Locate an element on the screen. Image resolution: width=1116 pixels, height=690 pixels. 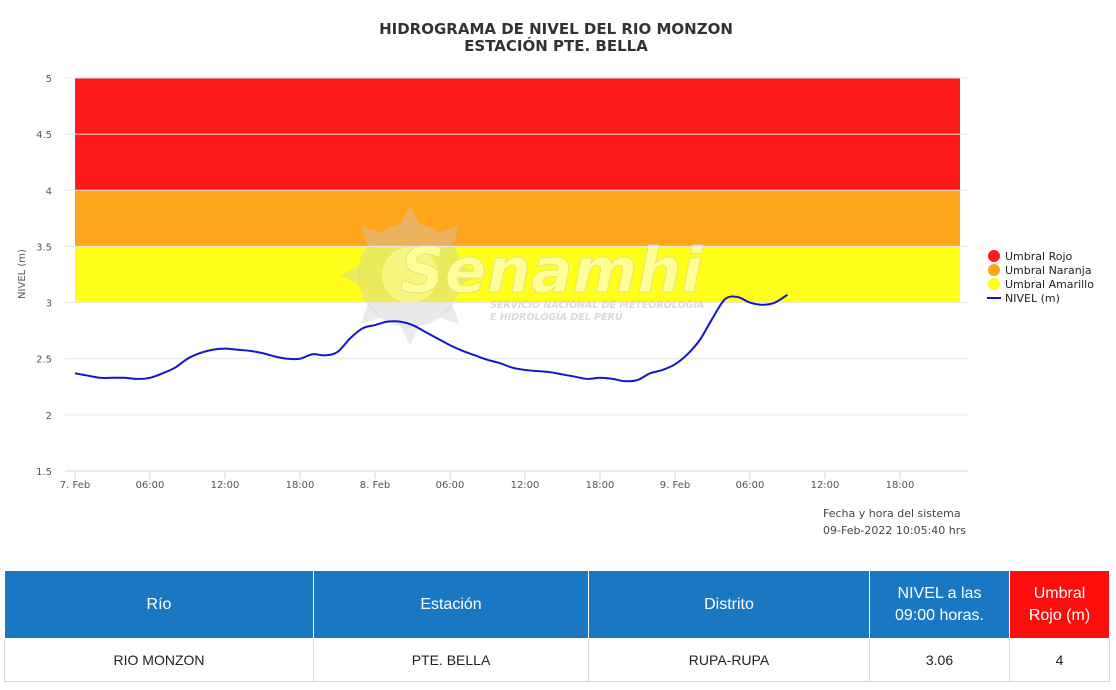
y-tick-label: 1.5 is located at coordinates (44, 472).